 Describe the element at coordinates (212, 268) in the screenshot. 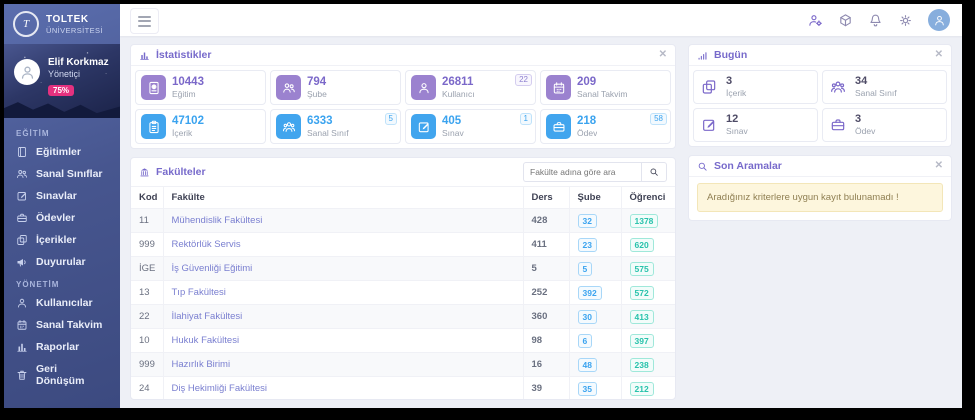

I see `faculty-link: İş Güvenliği Eğitimi` at that location.